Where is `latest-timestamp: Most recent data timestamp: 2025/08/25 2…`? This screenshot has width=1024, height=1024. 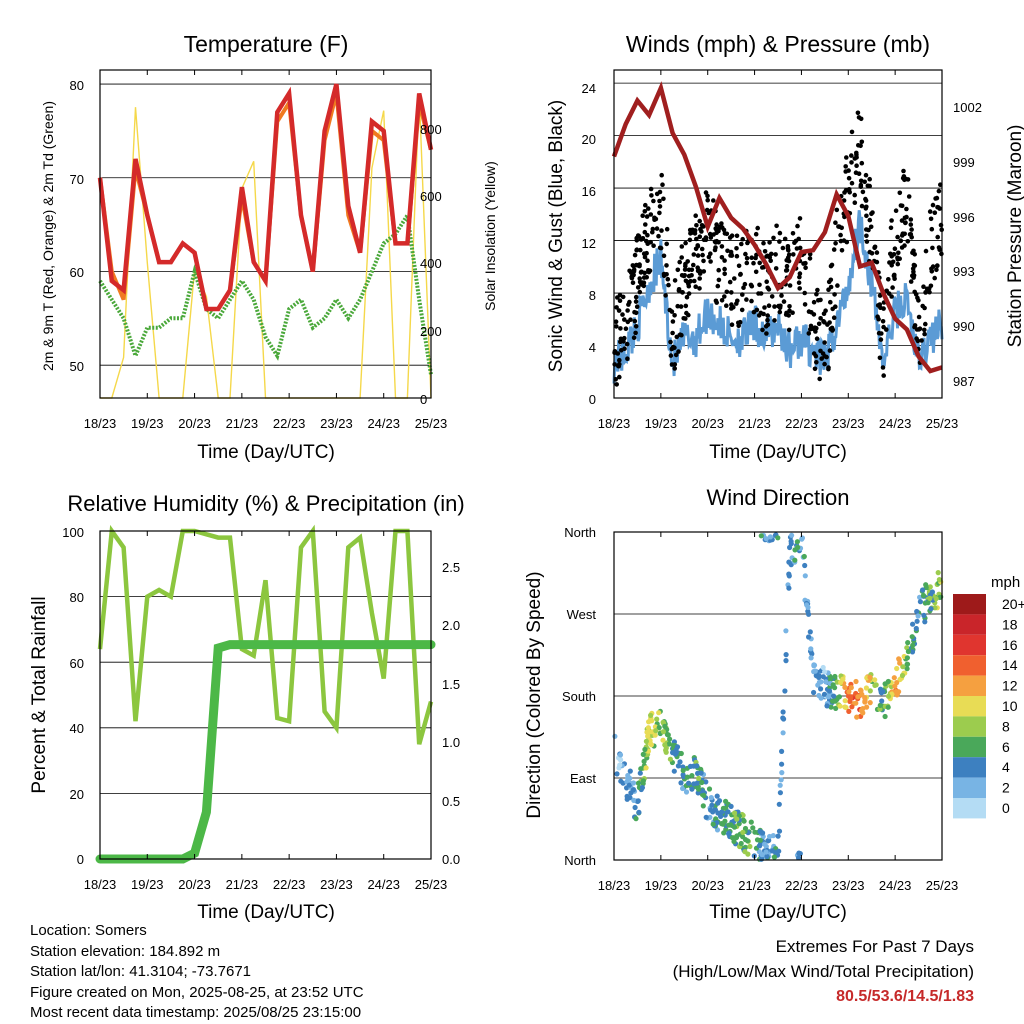
latest-timestamp: Most recent data timestamp: 2025/08/25 2… is located at coordinates (196, 1012).